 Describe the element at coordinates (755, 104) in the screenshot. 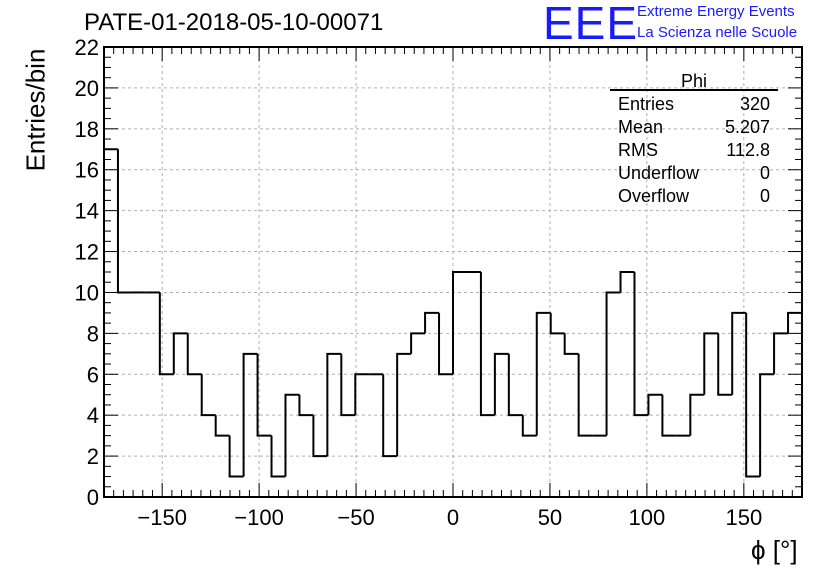

I see `stats-value: 320` at that location.